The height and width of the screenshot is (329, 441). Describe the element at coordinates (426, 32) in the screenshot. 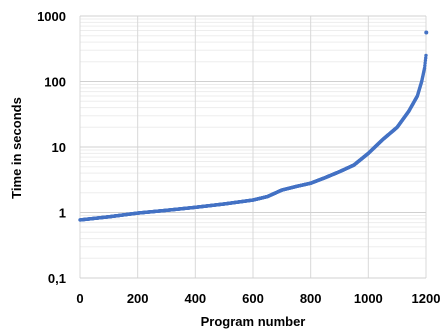

I see `outlier-point` at that location.